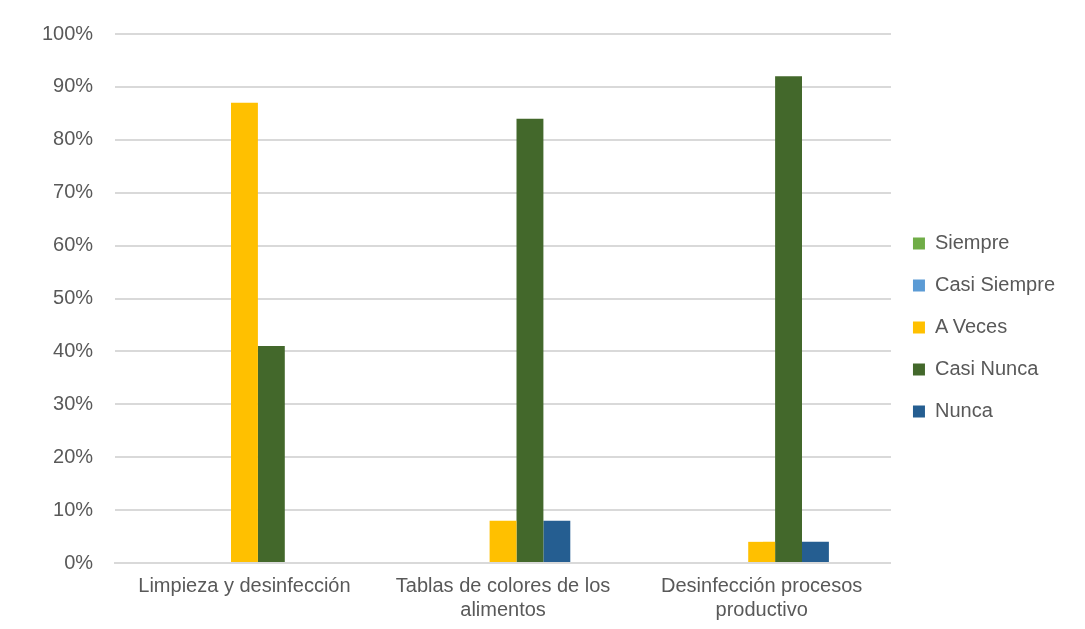  I want to click on y-tick-label: 30%, so click(73, 402).